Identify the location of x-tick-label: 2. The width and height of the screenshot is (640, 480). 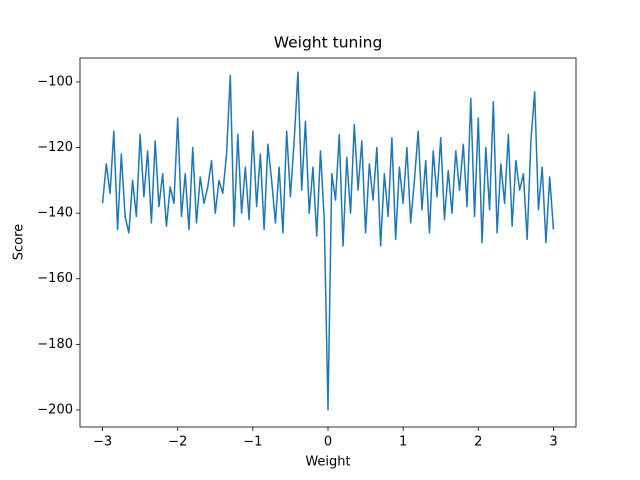
(478, 442).